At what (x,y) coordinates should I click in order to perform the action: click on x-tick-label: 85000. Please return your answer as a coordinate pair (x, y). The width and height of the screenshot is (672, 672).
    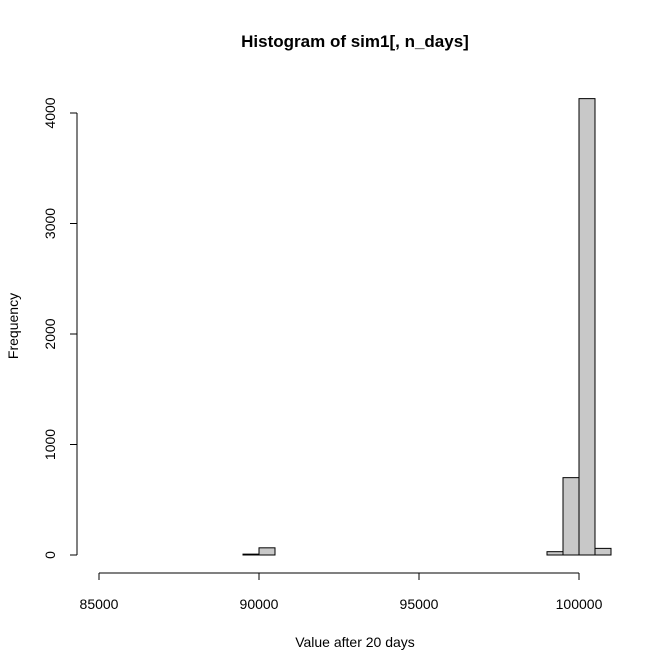
    Looking at the image, I should click on (99, 604).